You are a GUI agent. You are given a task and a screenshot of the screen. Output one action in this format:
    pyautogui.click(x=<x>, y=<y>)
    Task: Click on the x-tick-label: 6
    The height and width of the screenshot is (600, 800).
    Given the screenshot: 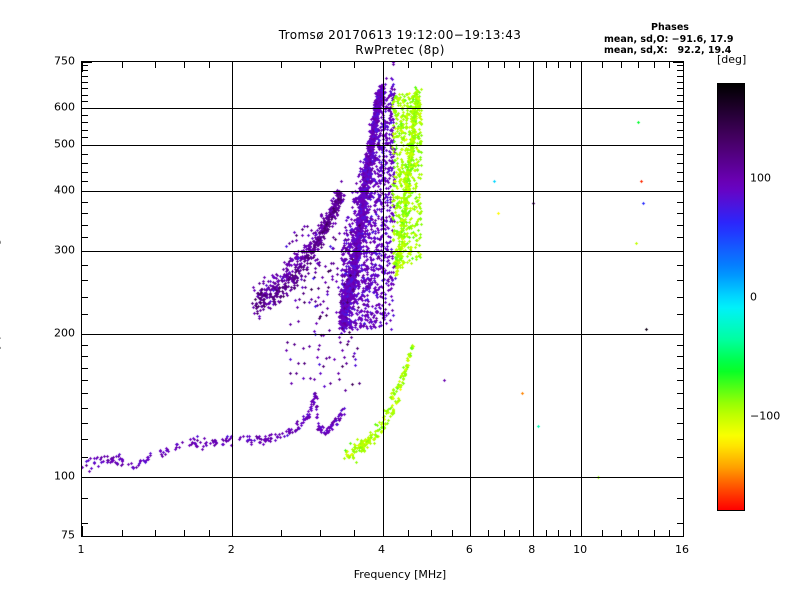 What is the action you would take?
    pyautogui.click(x=469, y=549)
    